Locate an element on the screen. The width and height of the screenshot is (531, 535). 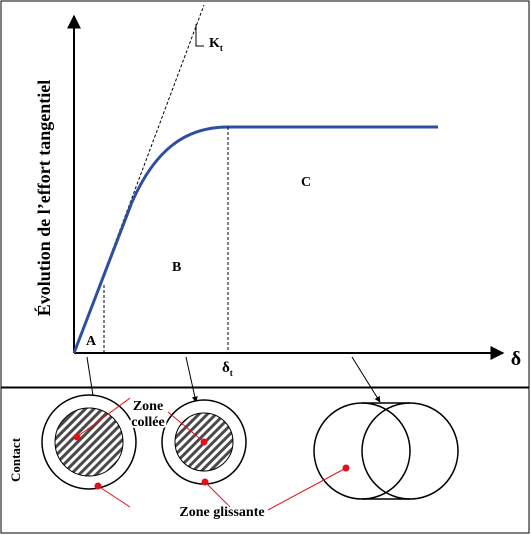
slip-leader-b-dot is located at coordinates (205, 482).